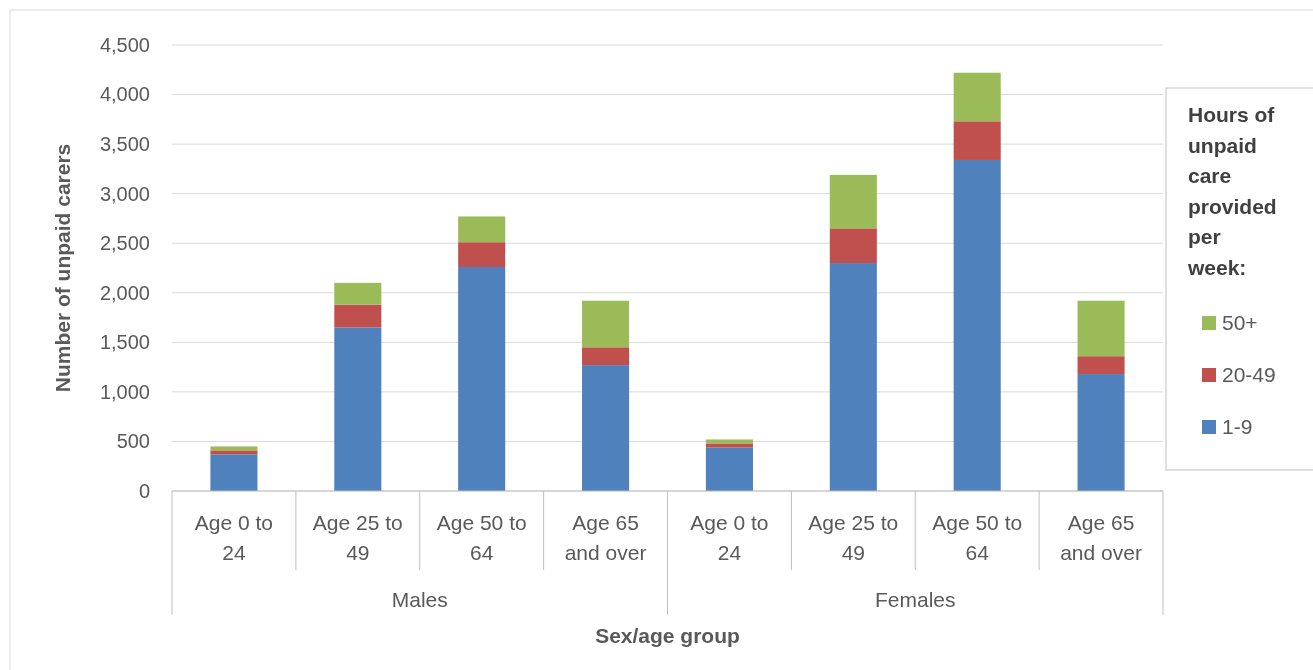 The height and width of the screenshot is (670, 1313). What do you see at coordinates (124, 243) in the screenshot?
I see `y-tick-label: 2,500` at bounding box center [124, 243].